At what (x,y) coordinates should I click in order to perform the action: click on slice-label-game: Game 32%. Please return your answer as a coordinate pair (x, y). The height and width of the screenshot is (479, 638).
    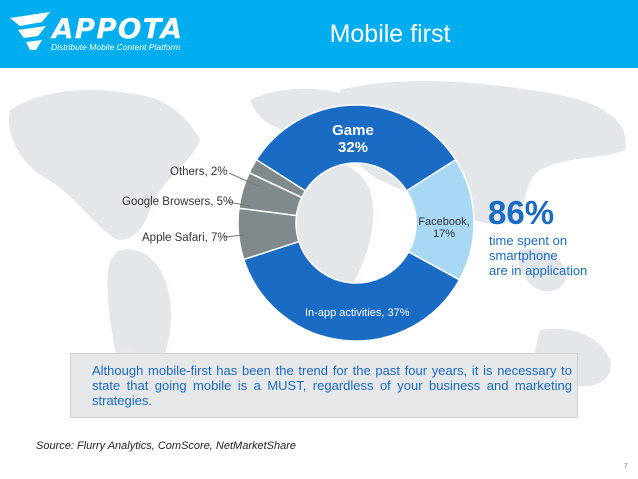
    Looking at the image, I should click on (353, 139).